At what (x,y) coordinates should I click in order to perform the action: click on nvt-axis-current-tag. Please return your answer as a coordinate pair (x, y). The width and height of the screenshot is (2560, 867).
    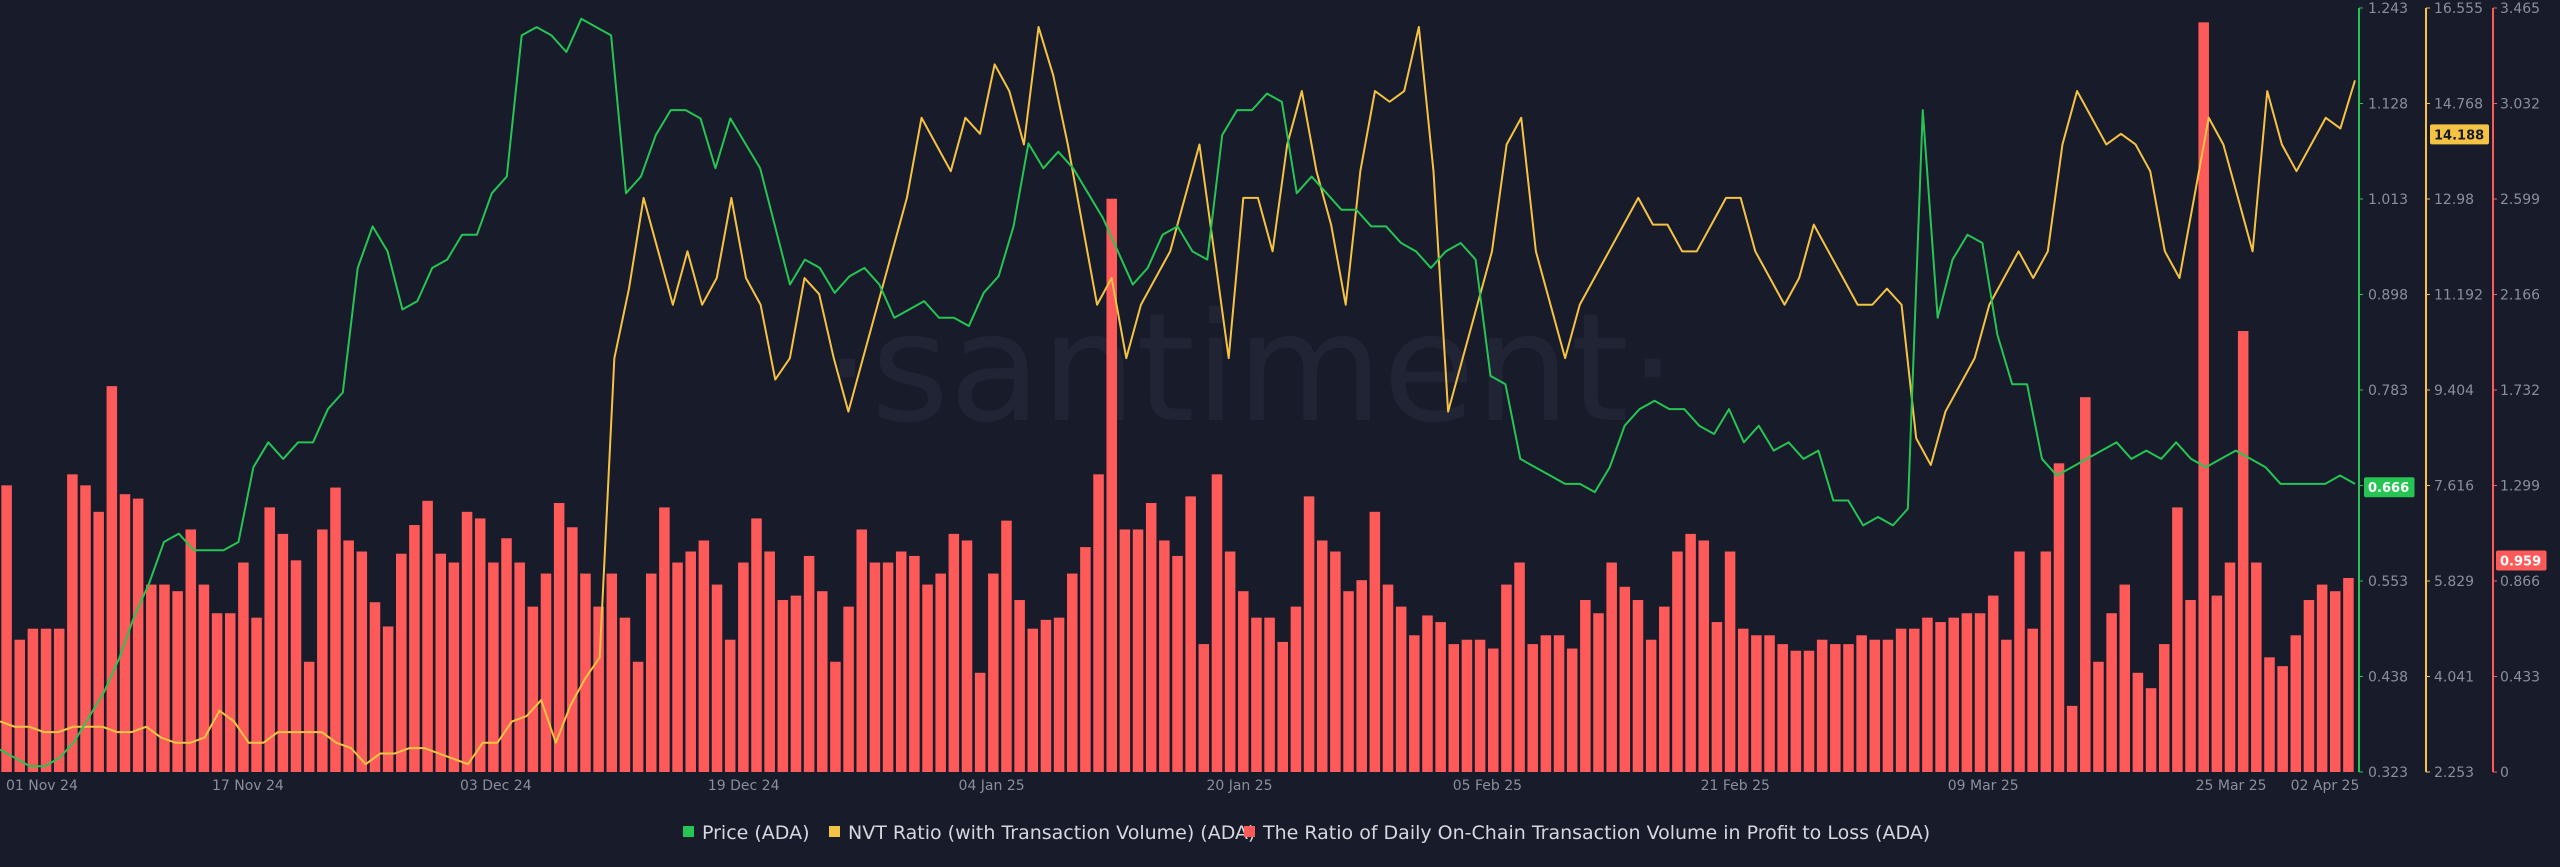
    Looking at the image, I should click on (2459, 134).